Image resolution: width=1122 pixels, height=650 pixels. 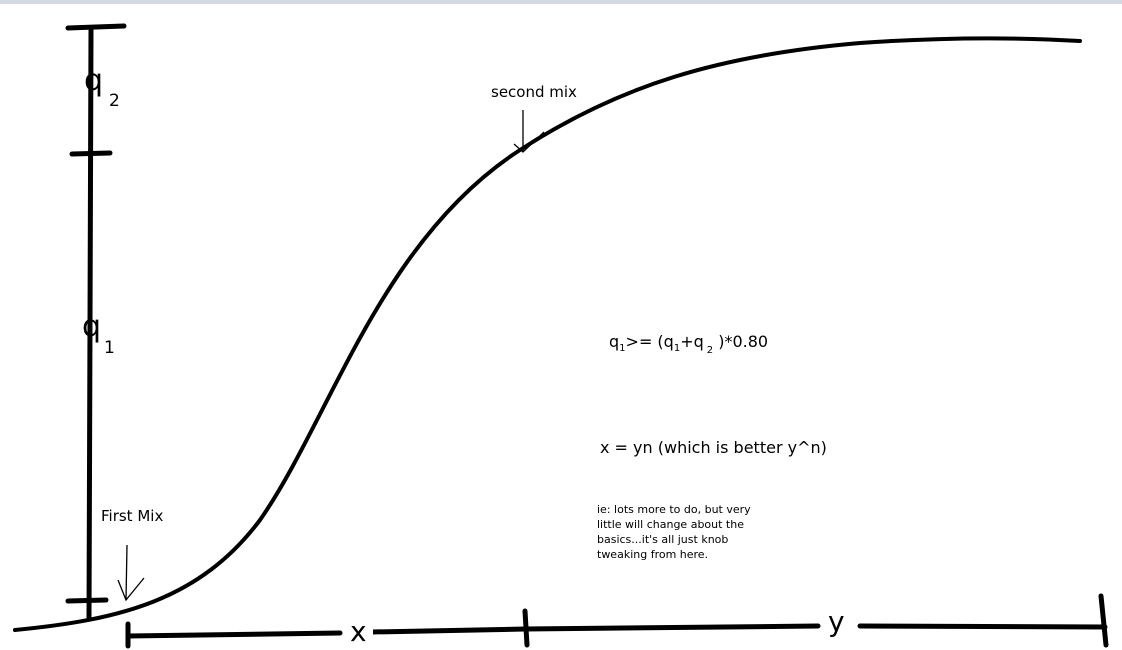 What do you see at coordinates (836, 622) in the screenshot?
I see `y-axis-label: y` at bounding box center [836, 622].